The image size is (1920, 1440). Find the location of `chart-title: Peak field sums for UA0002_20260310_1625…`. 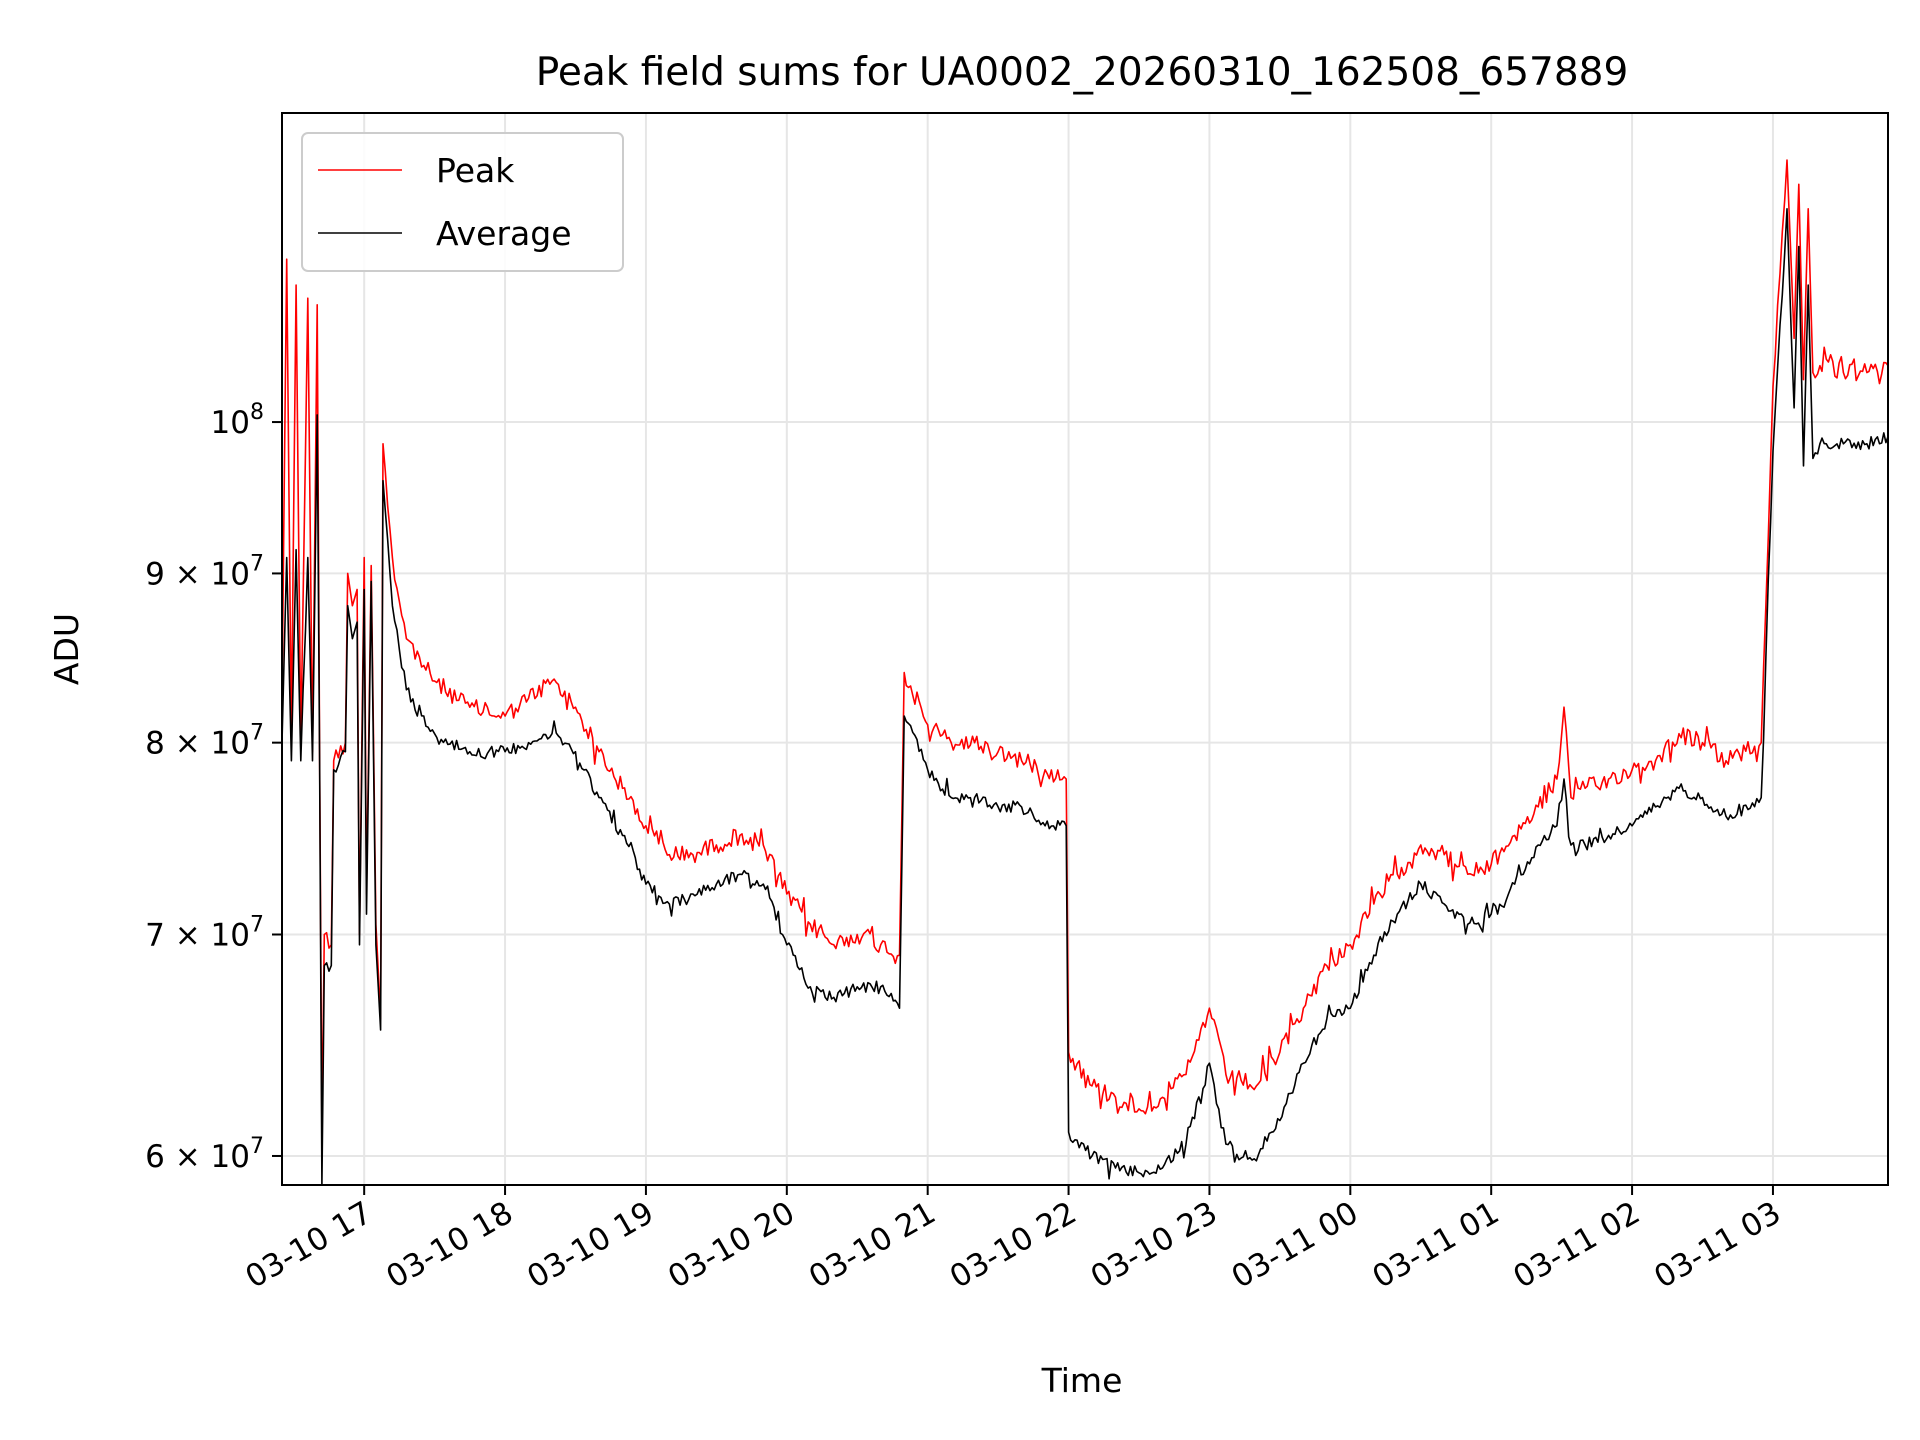

chart-title: Peak field sums for UA0002_20260310_1625… is located at coordinates (1082, 72).